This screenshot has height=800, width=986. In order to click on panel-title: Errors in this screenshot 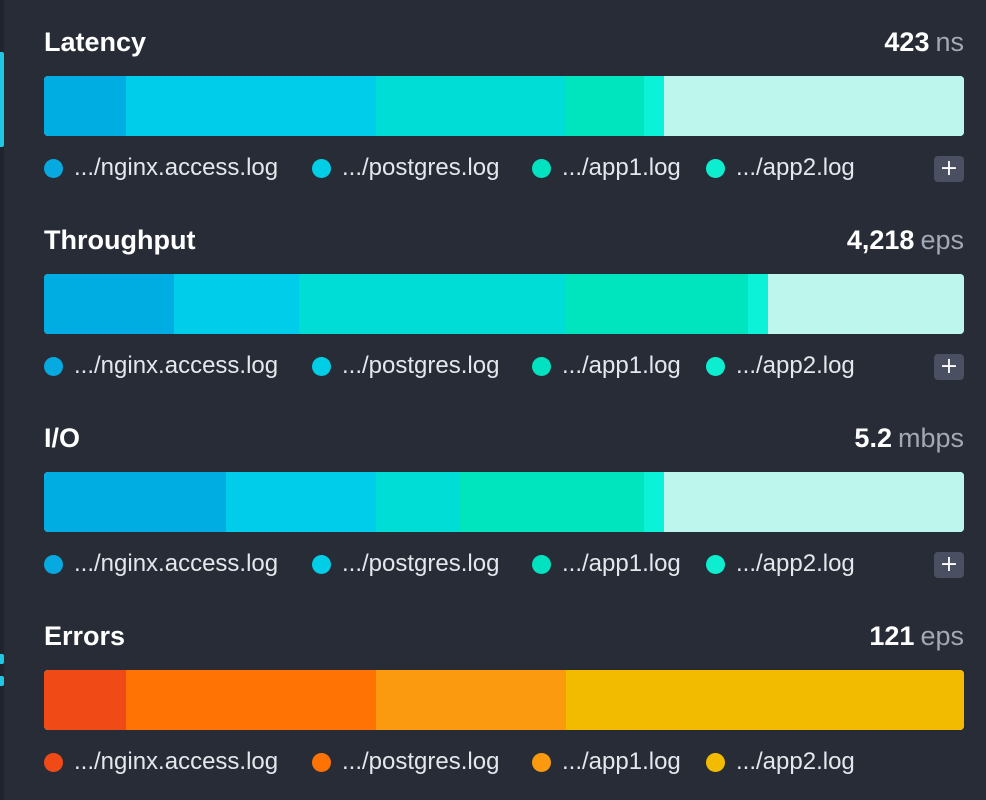, I will do `click(85, 636)`.